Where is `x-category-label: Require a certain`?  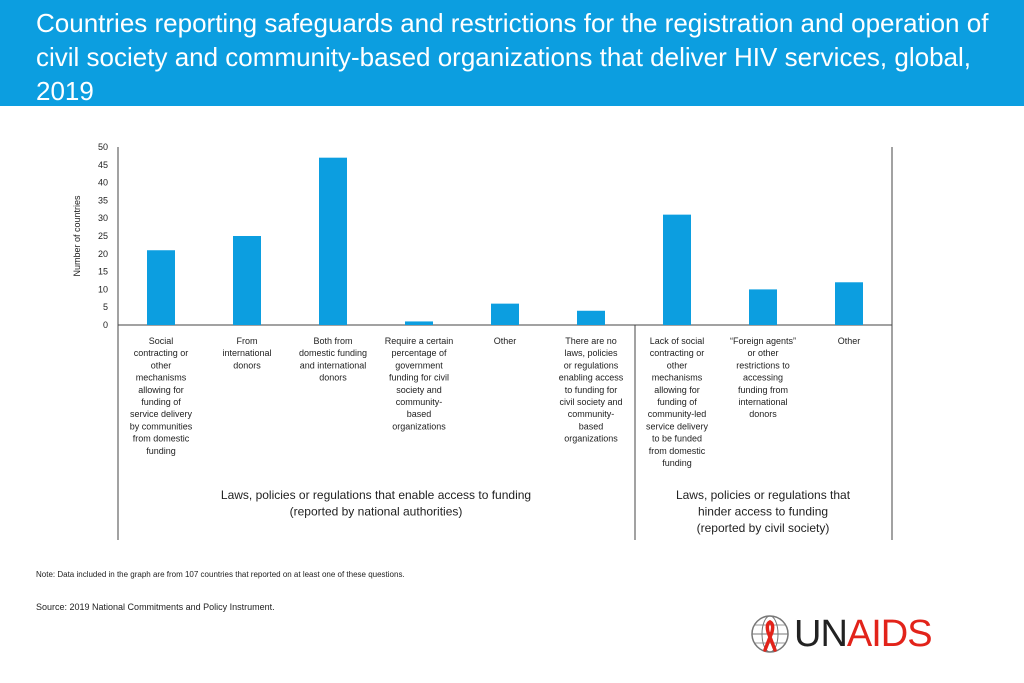 x-category-label: Require a certain is located at coordinates (419, 341).